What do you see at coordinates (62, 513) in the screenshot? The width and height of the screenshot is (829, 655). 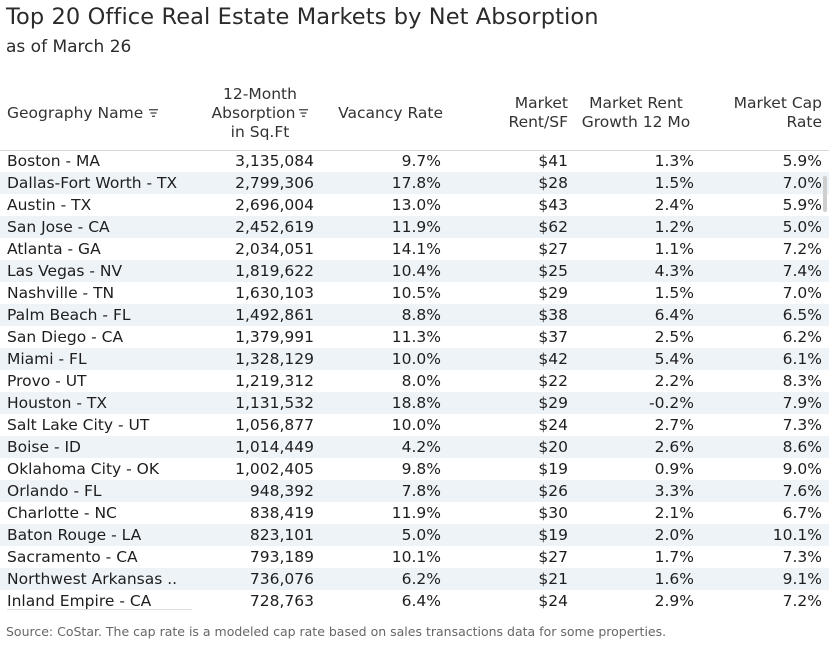 I see `cell-geography: Charlotte - NC` at bounding box center [62, 513].